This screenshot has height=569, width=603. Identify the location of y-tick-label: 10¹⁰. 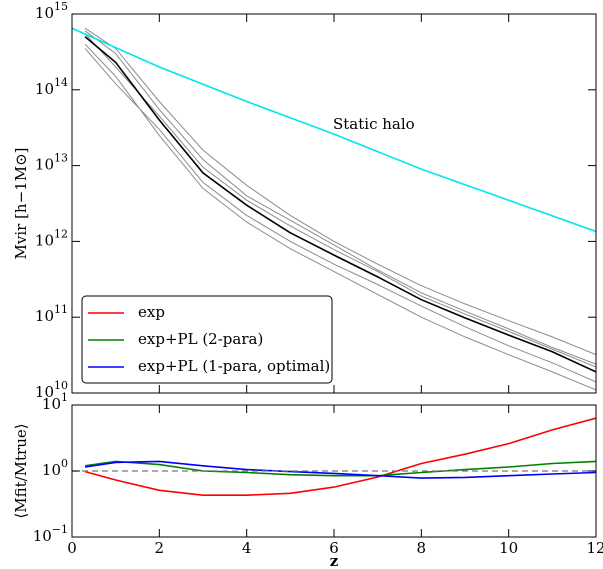
(51, 390).